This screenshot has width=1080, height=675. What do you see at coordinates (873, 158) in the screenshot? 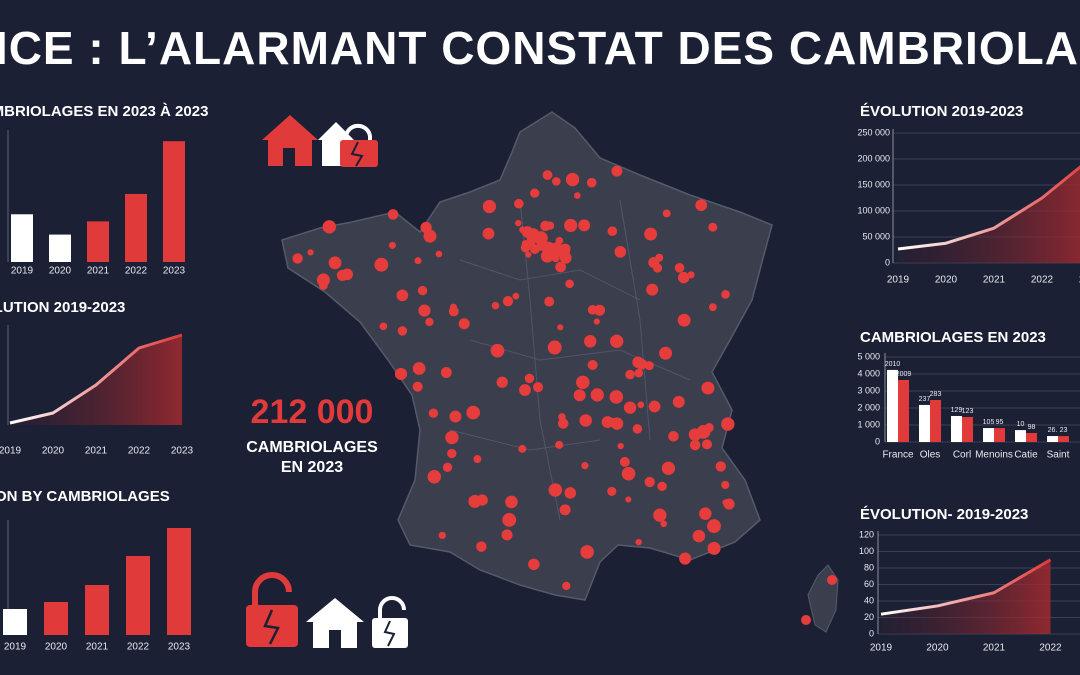
I see `y-tick-label: 200 000` at bounding box center [873, 158].